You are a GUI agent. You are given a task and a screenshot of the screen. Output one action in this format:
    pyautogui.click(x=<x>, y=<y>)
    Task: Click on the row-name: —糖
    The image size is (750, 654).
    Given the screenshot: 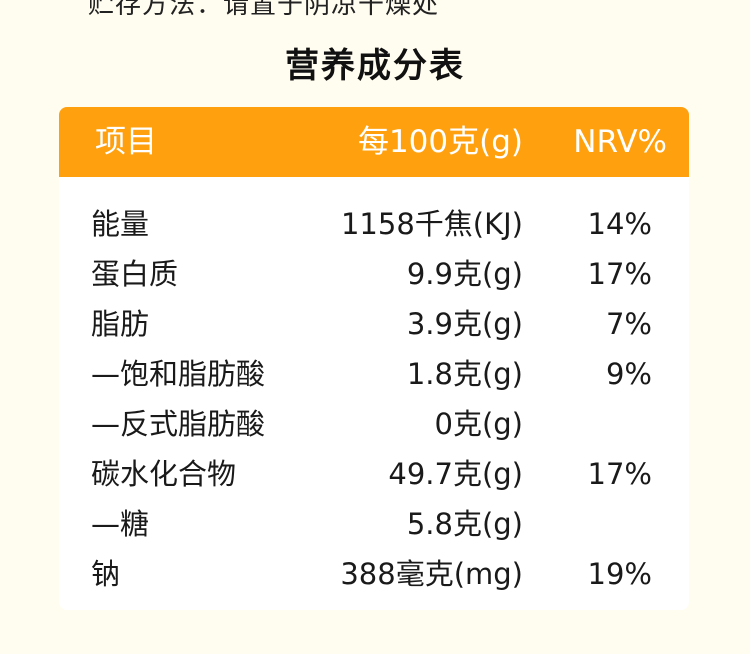 What is the action you would take?
    pyautogui.click(x=120, y=524)
    